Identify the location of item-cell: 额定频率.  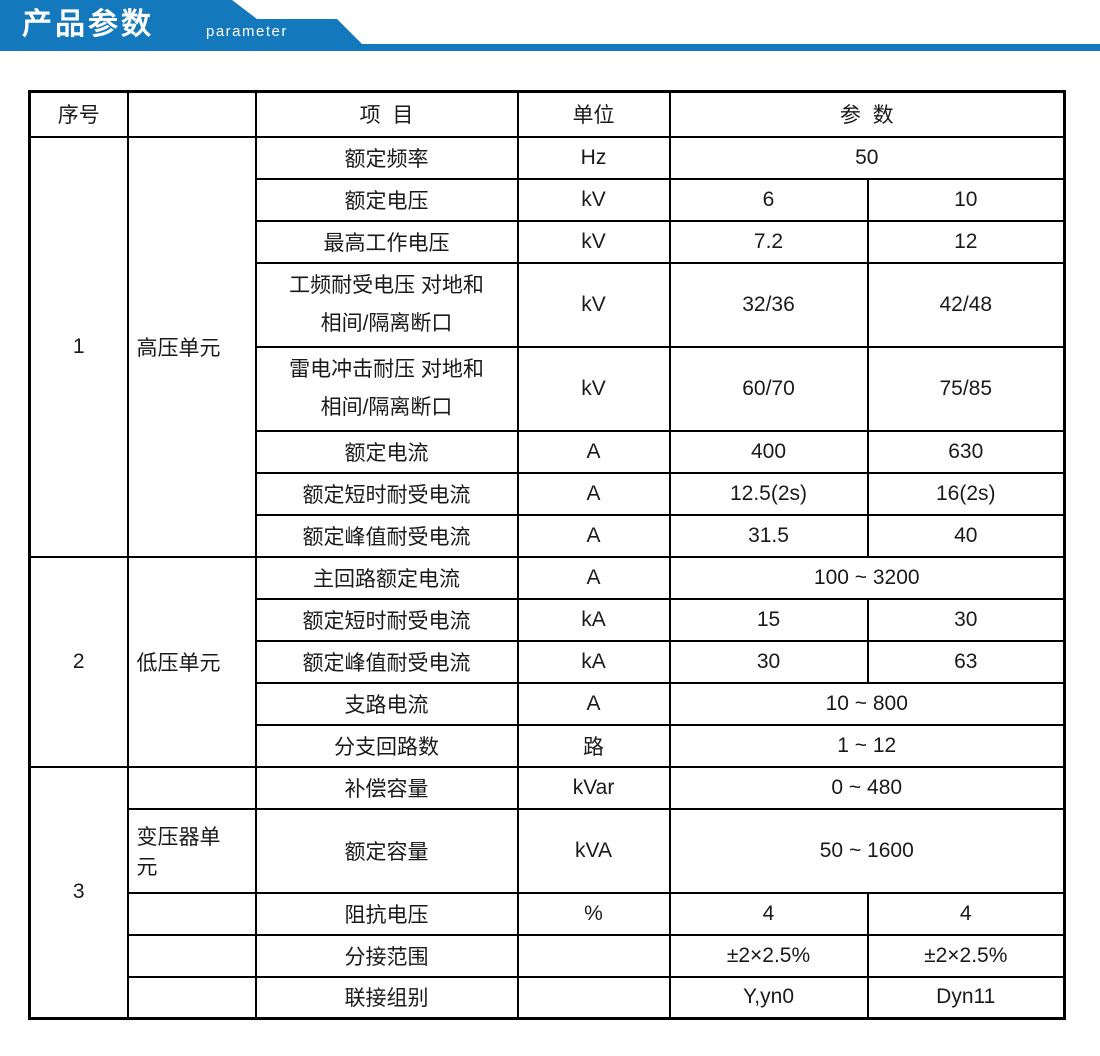
(386, 157).